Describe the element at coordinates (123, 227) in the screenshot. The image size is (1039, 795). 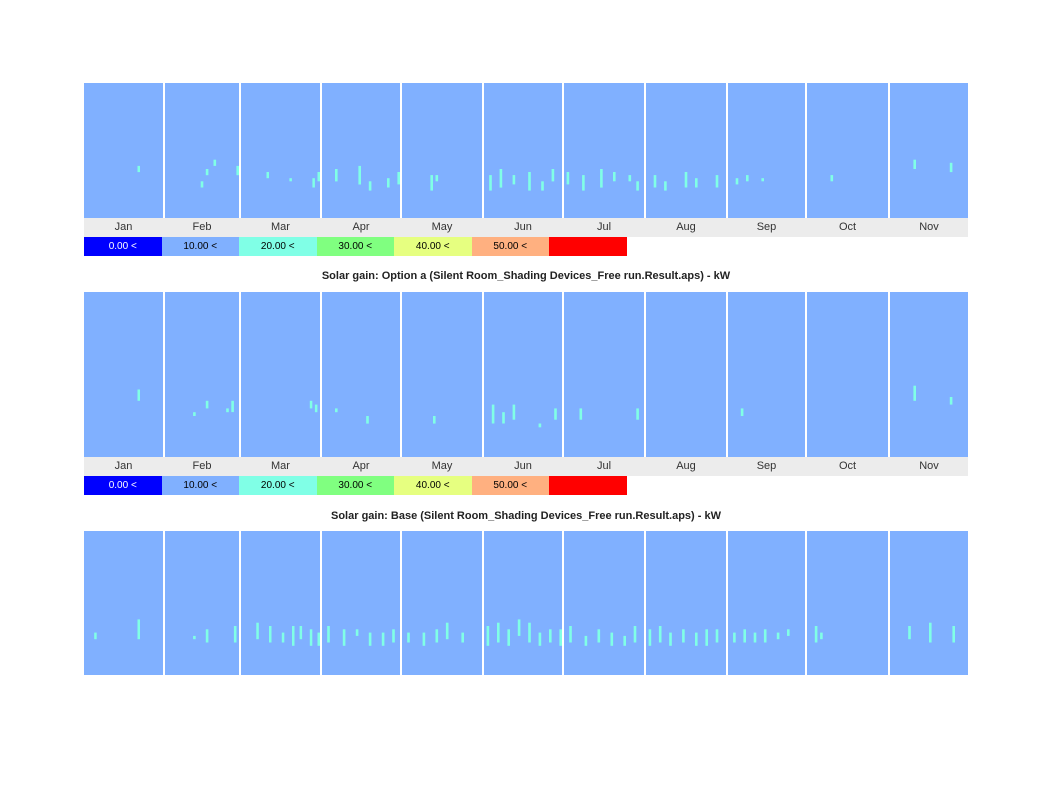
I see `month-label-jan: Jan` at that location.